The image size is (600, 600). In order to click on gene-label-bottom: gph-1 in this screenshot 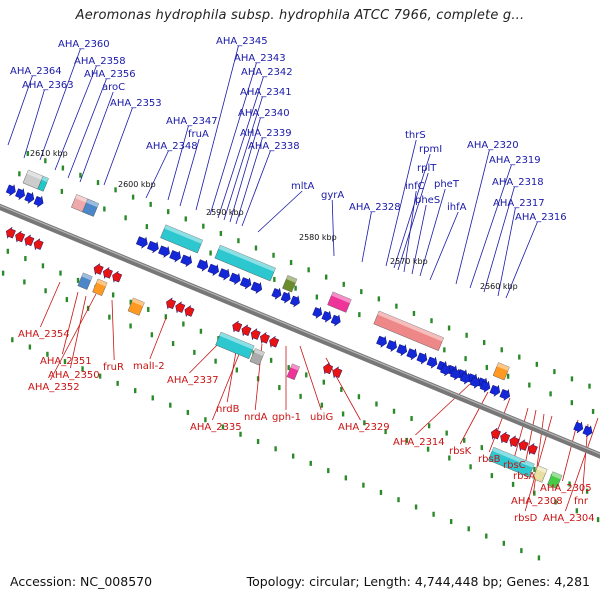, I will do `click(286, 417)`.